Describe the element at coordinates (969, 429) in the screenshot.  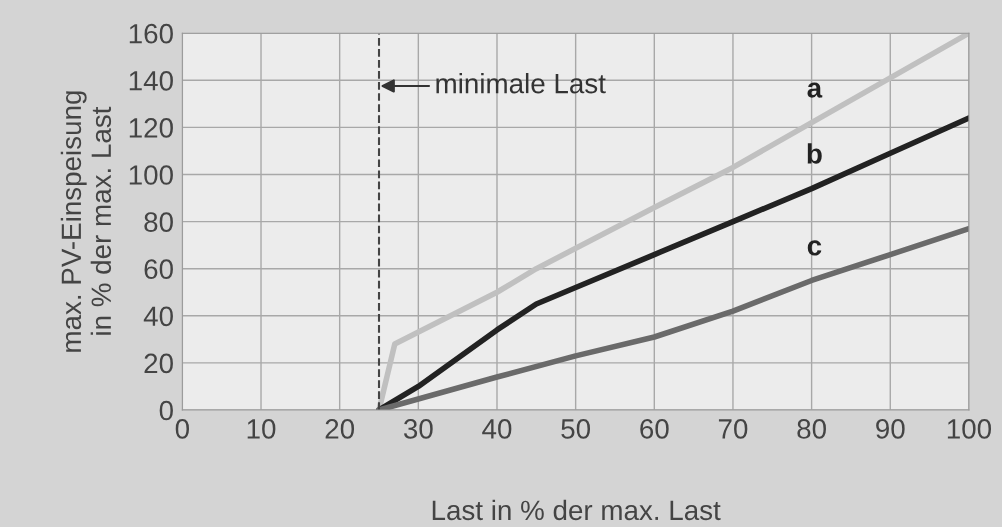
I see `x-tick-label: 100` at that location.